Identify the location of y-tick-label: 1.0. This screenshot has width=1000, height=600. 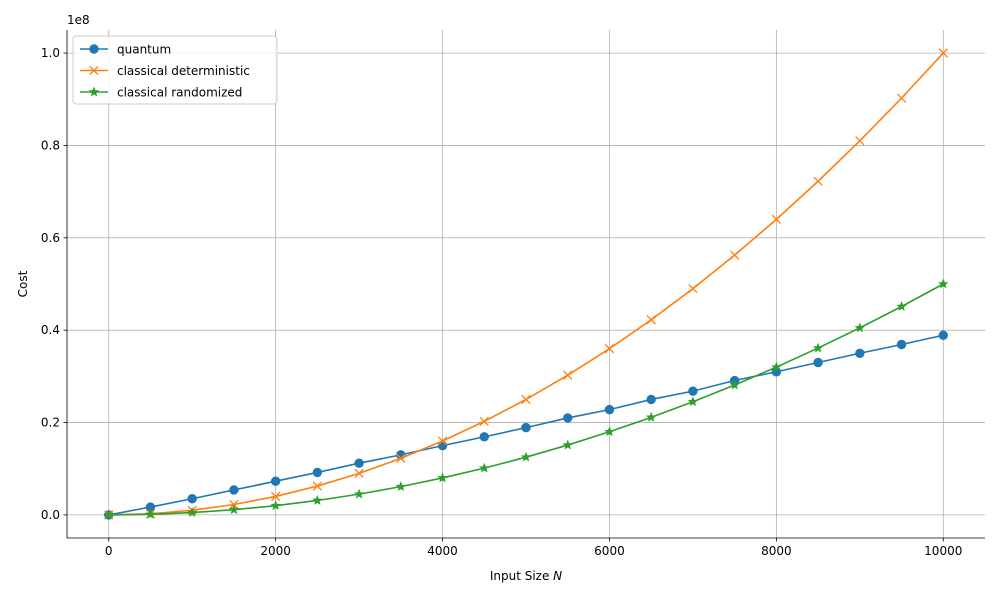
(50, 53).